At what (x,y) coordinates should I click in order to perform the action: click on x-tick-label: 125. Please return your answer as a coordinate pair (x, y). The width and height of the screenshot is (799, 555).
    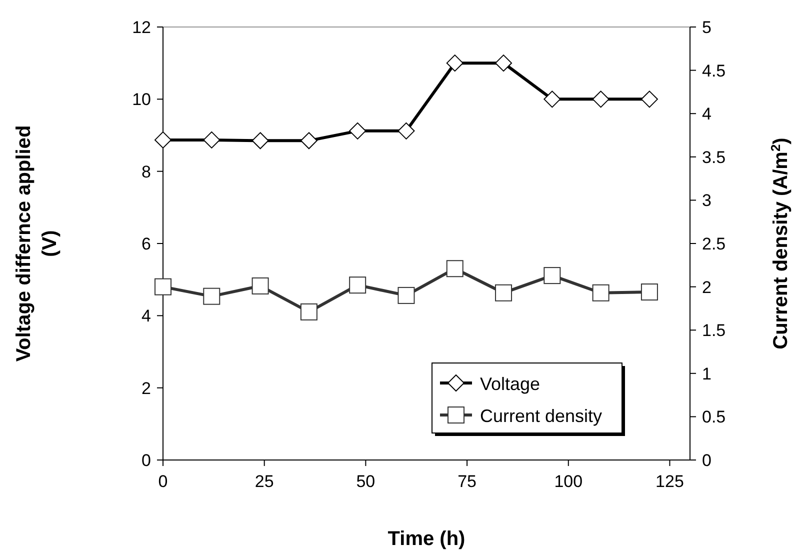
    Looking at the image, I should click on (670, 481).